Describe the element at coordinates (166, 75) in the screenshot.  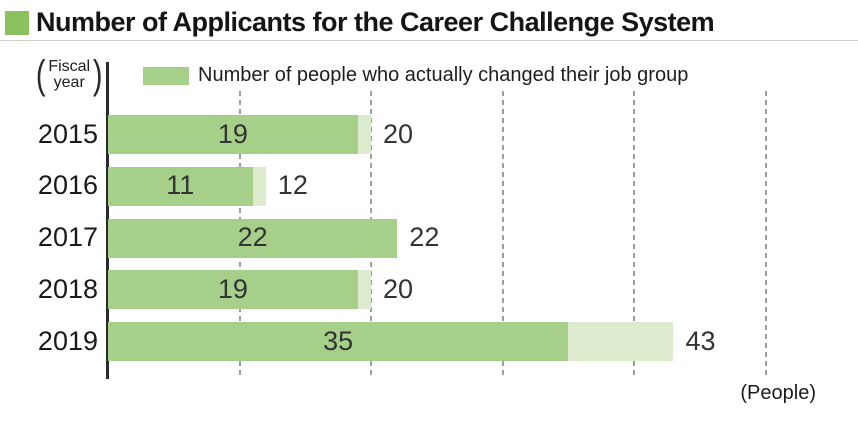
I see `legend-swatch-icon` at that location.